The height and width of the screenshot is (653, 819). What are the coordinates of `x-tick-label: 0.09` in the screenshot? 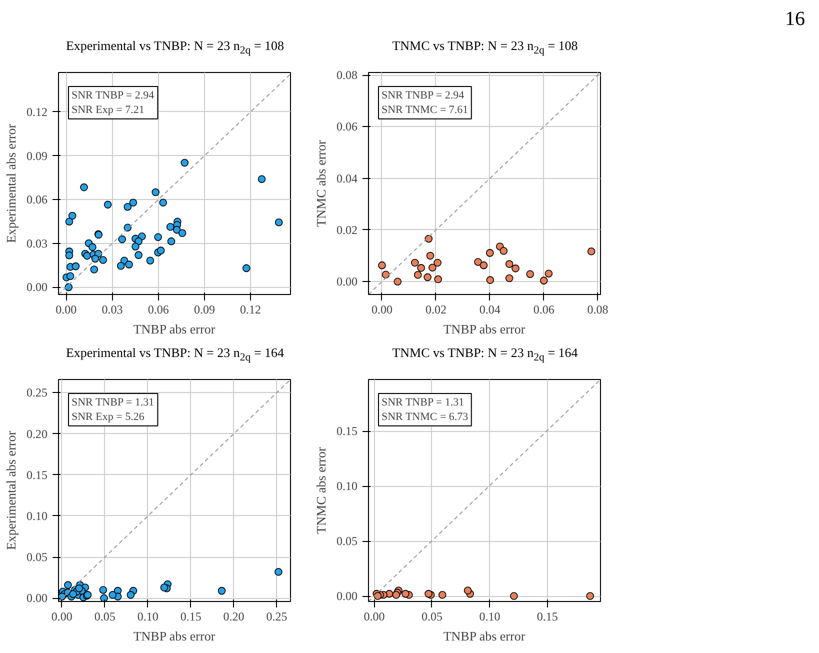 It's located at (204, 309).